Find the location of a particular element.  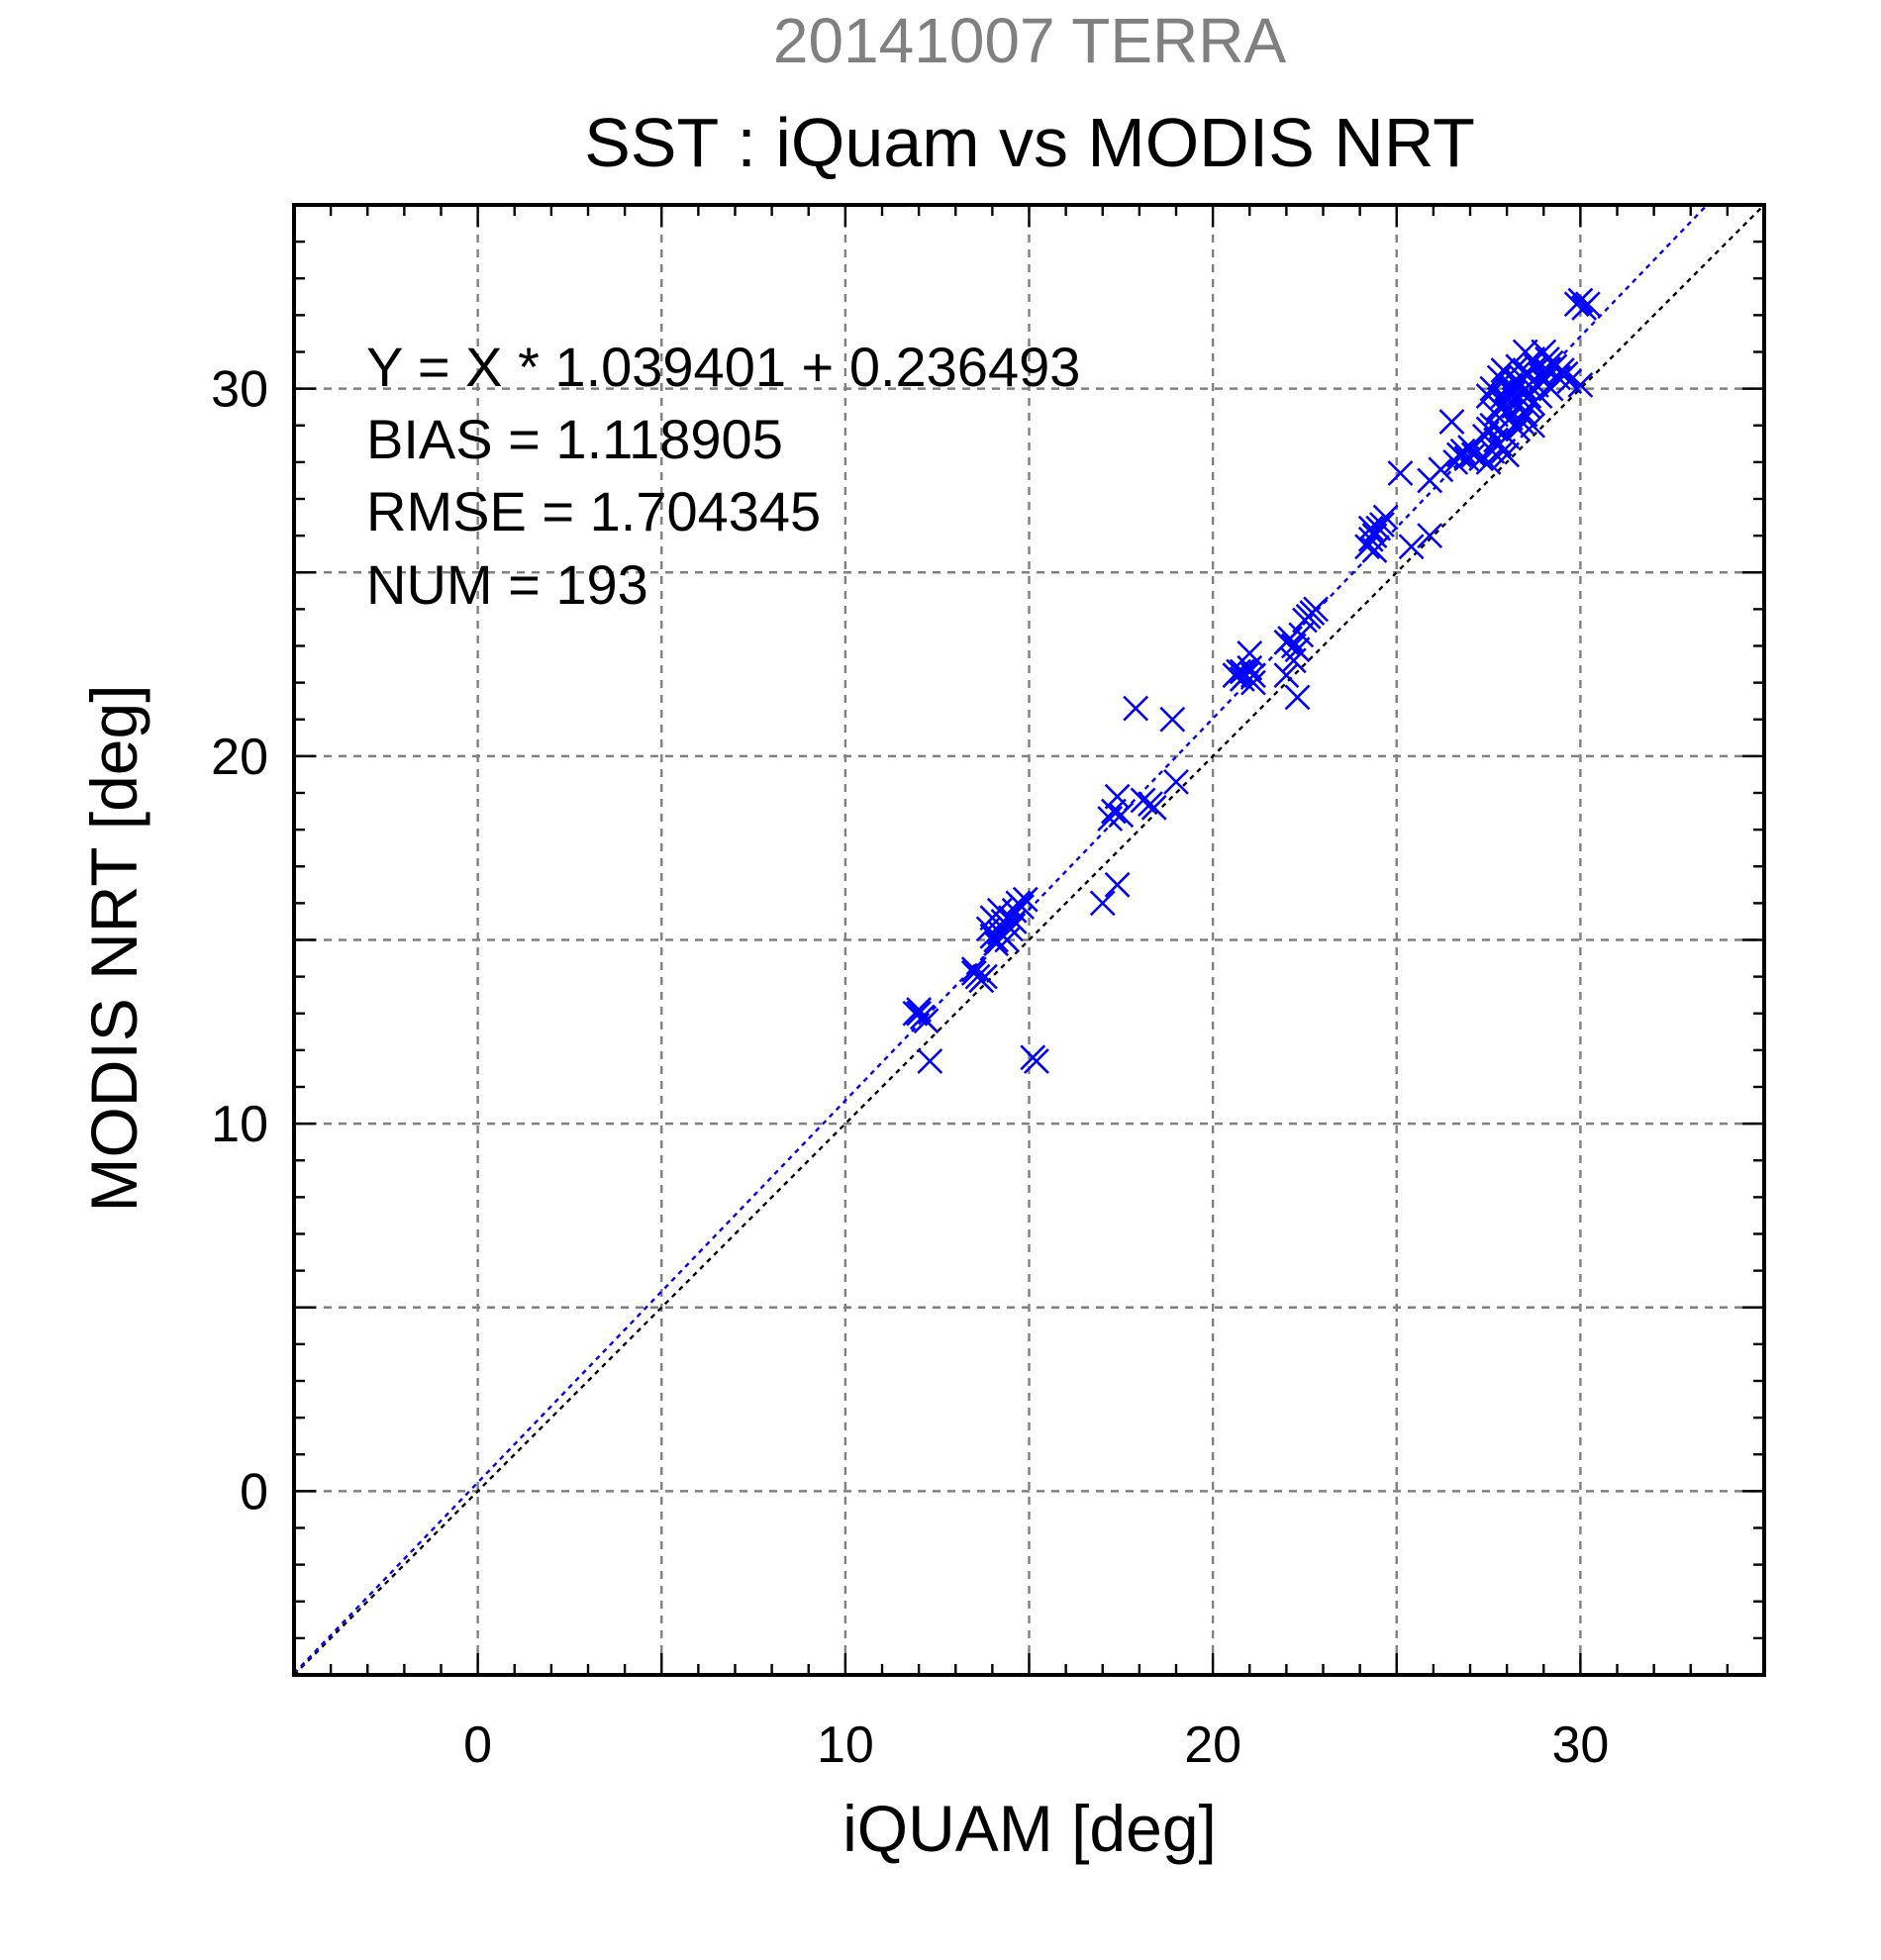

x-axis-label: iQUAM [deg] is located at coordinates (1030, 1828).